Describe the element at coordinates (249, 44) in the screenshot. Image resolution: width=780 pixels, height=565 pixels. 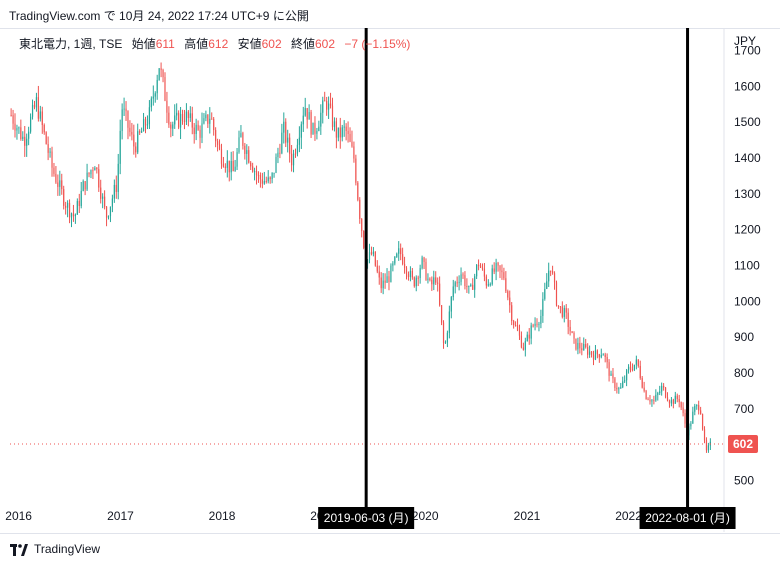
I see `legend-low-label: 安値` at that location.